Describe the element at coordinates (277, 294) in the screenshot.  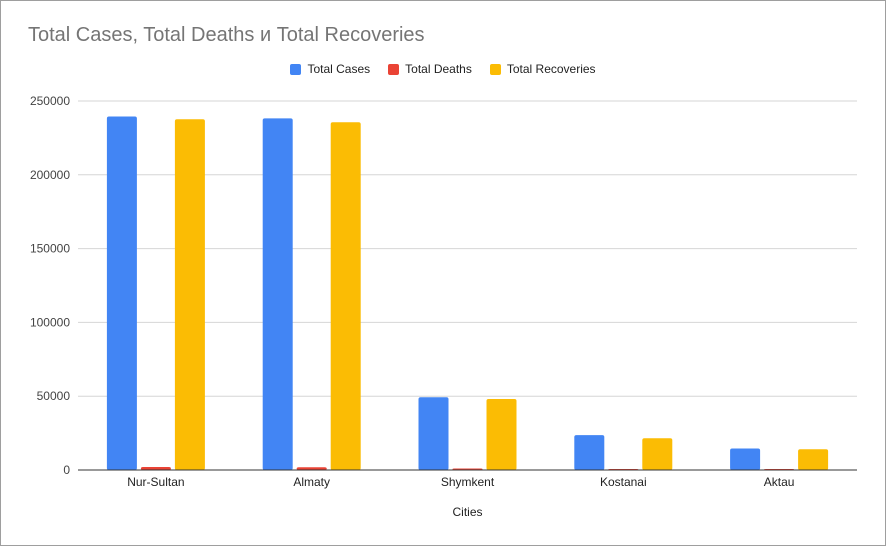
I see `bar-total-cases-almaty` at that location.